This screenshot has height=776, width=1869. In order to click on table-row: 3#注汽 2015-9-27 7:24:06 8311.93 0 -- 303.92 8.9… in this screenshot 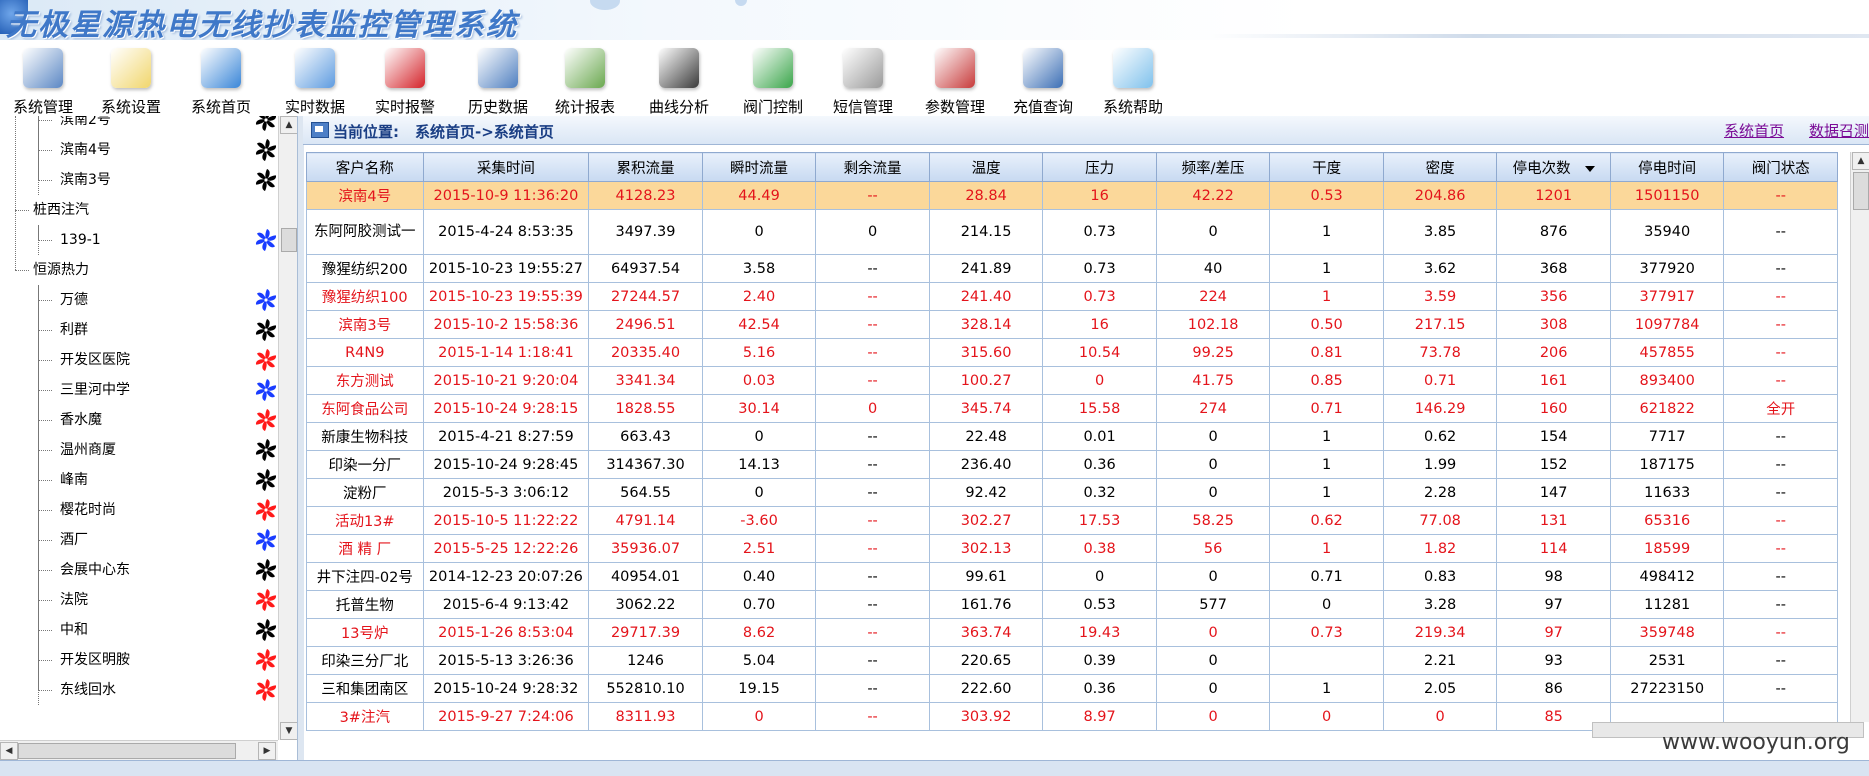, I will do `click(1072, 716)`.